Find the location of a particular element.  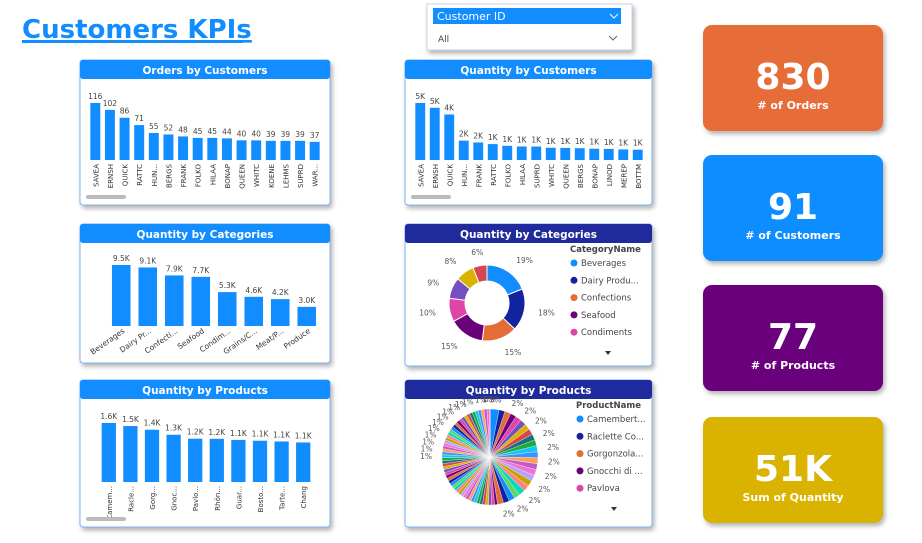

data-label: 2K is located at coordinates (478, 135).